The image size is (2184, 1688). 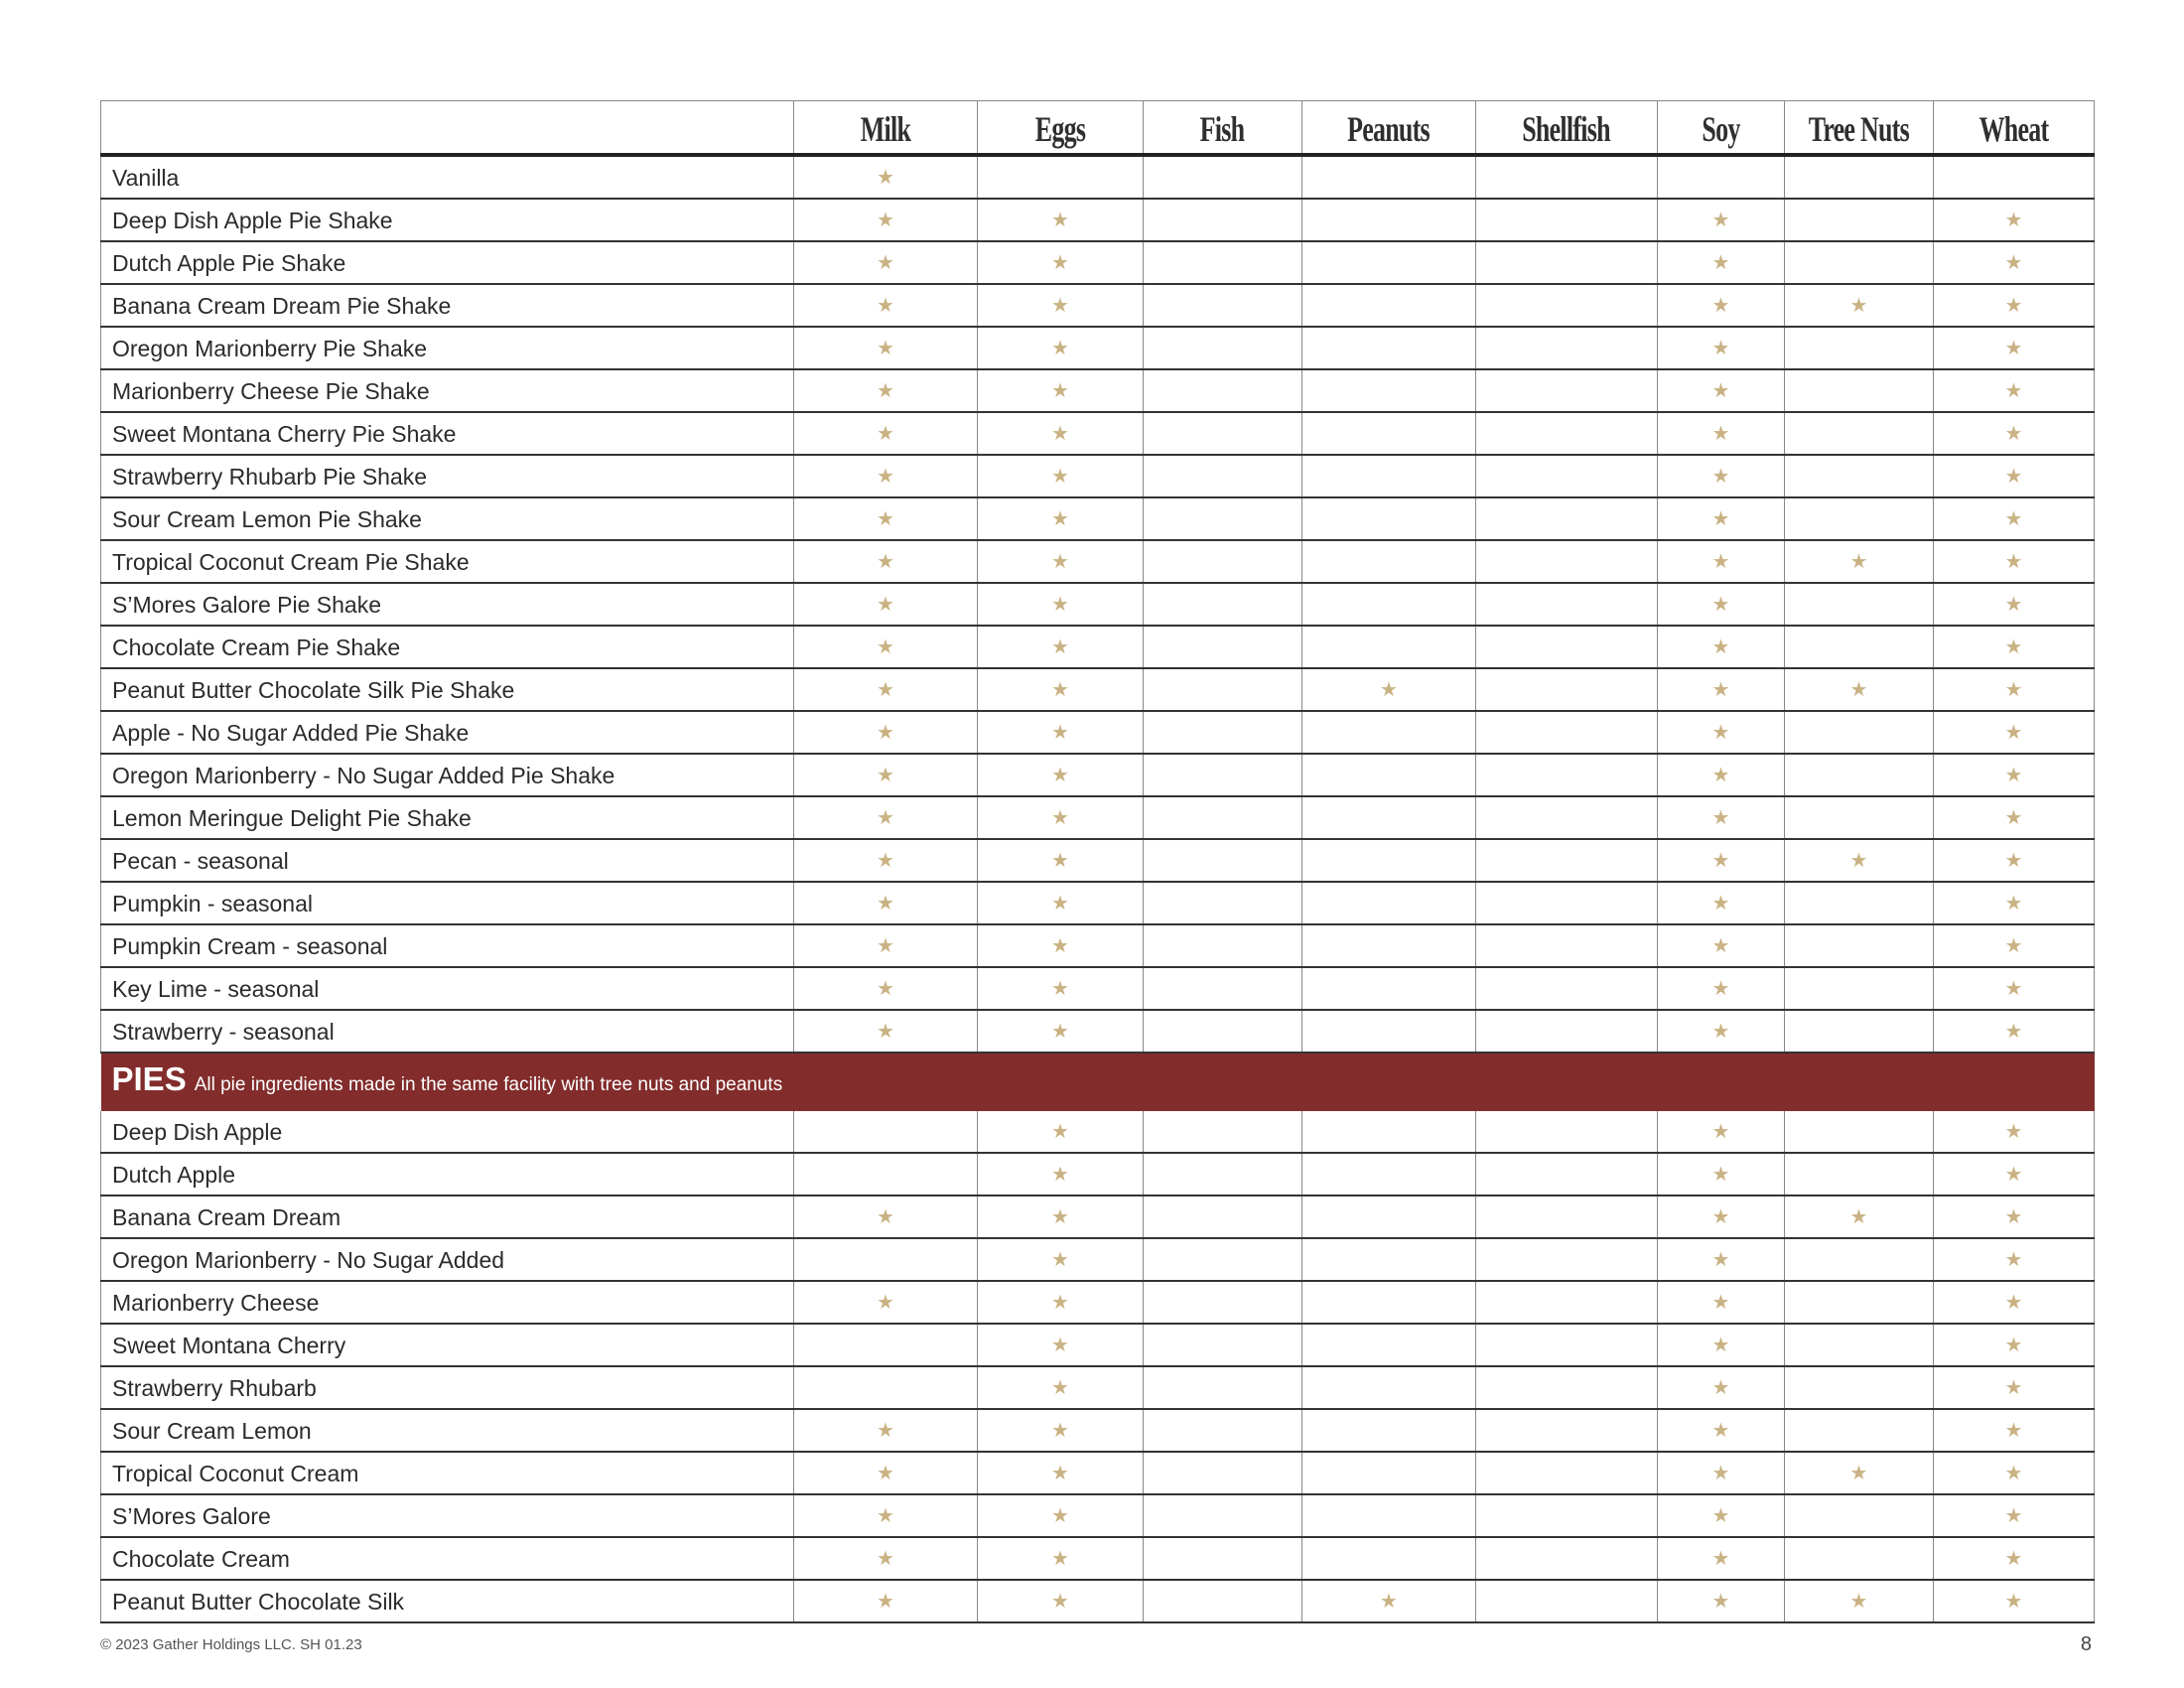 What do you see at coordinates (1097, 562) in the screenshot?
I see `table-row: Tropical Coconut Cream Pie Shake ★ ★ ★ ★ ★` at bounding box center [1097, 562].